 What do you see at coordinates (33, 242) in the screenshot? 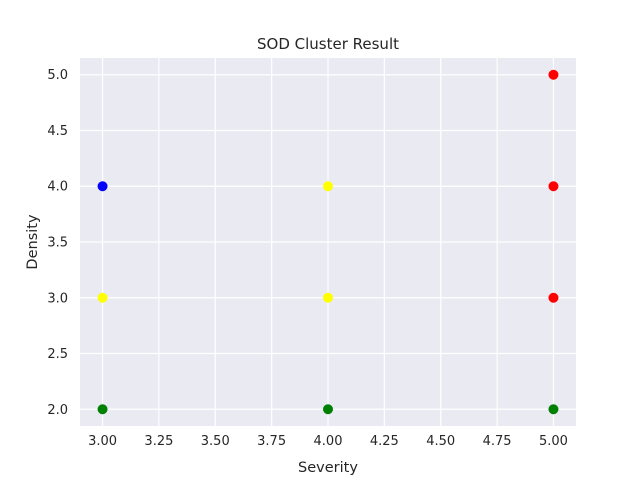
I see `y-axis-label: Density` at bounding box center [33, 242].